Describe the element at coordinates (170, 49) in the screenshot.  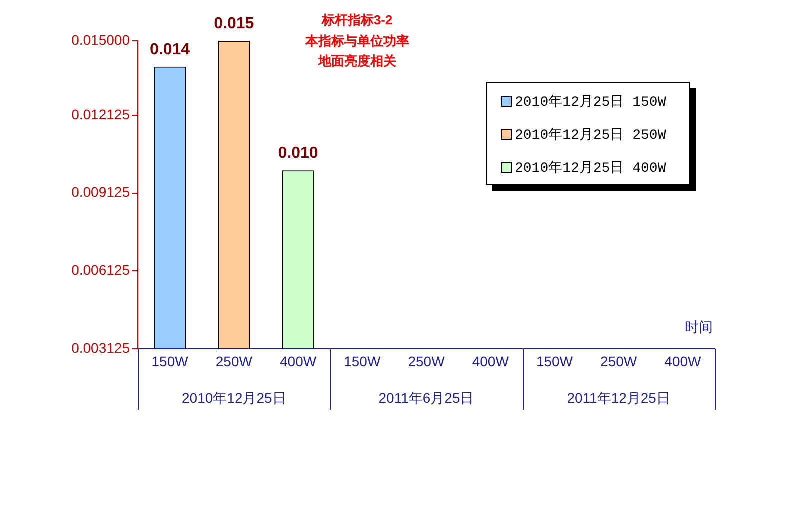
I see `data-label: 0.014` at that location.